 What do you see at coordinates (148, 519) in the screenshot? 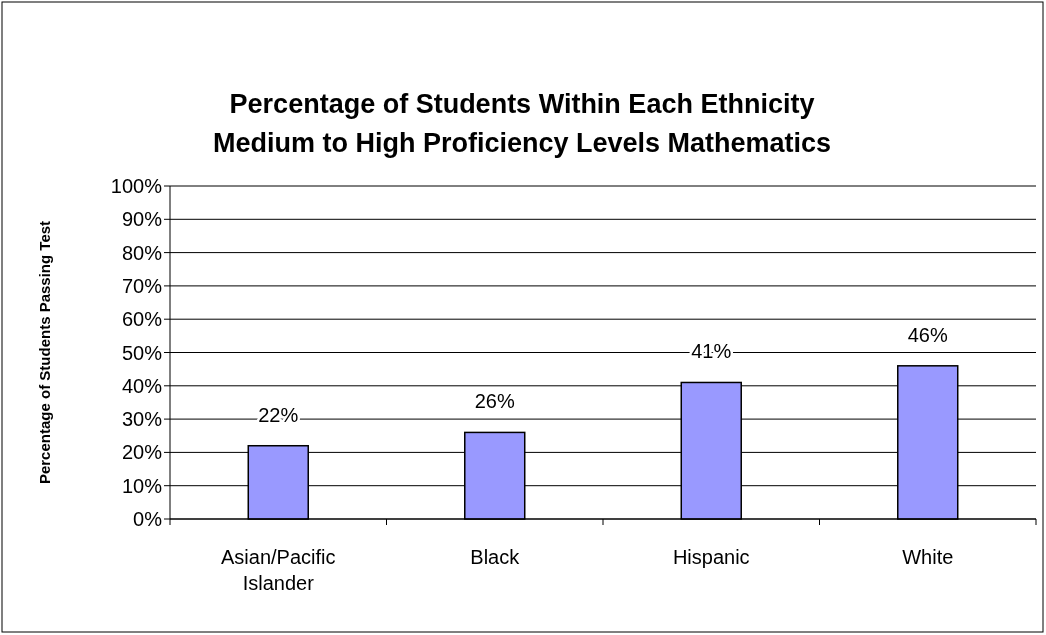
I see `y-tick-label: 0%` at bounding box center [148, 519].